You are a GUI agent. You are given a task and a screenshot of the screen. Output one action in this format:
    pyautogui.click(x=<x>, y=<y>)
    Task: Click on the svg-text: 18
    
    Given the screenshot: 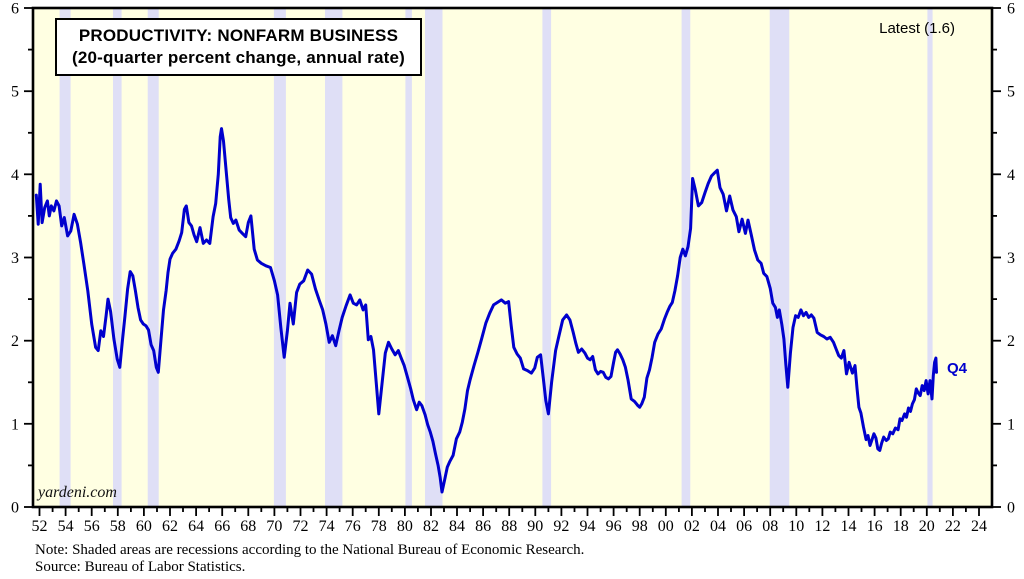 What is the action you would take?
    pyautogui.click(x=901, y=526)
    